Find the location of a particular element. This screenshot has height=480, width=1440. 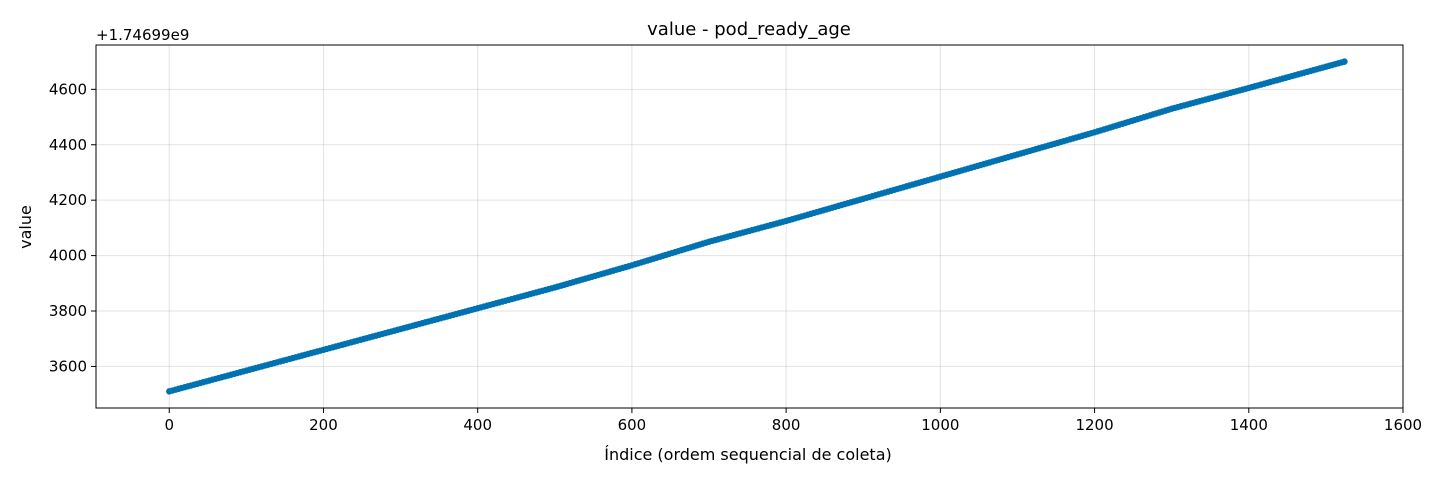

data-point is located at coordinates (1344, 61).